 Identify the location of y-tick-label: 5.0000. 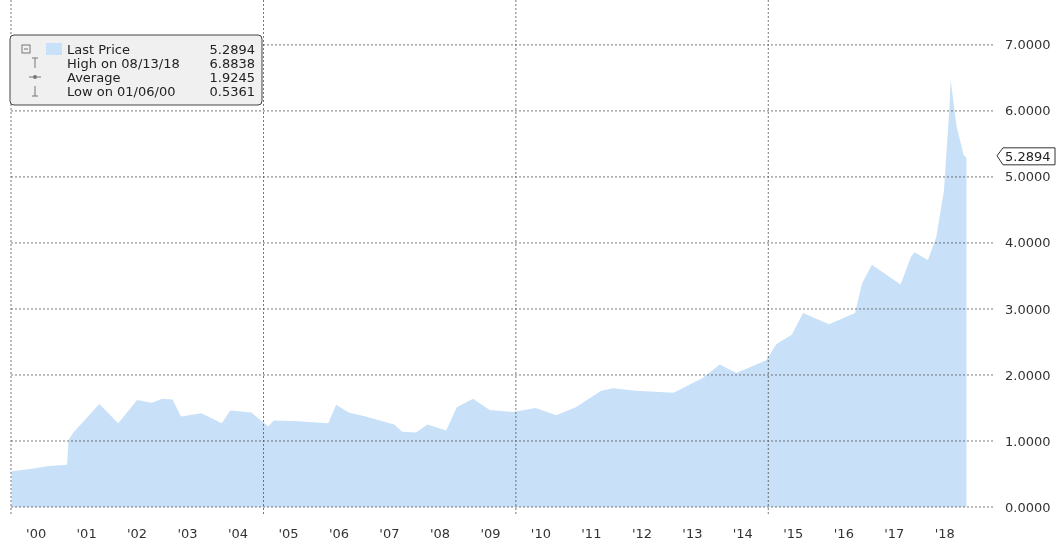
(1028, 177).